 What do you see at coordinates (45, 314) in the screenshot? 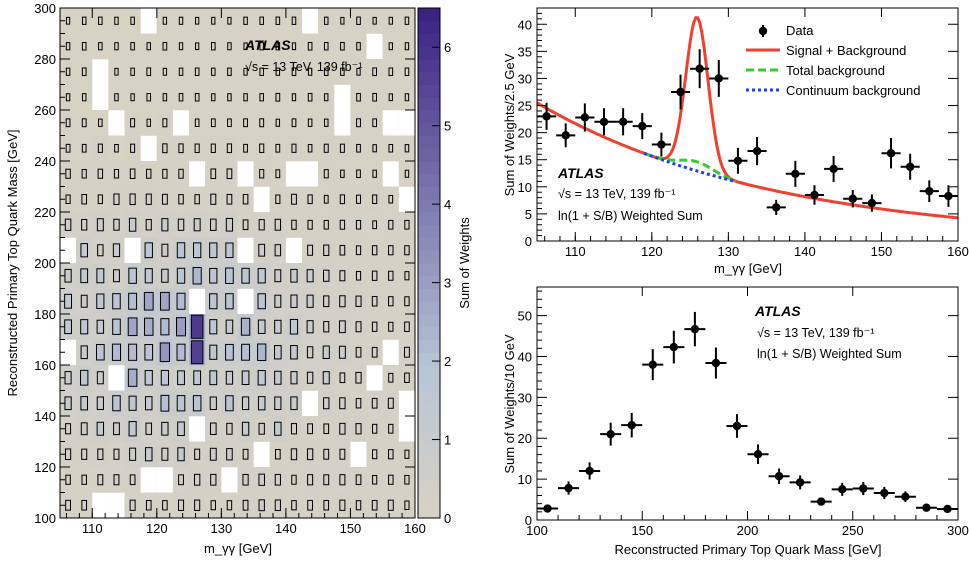
I see `heatmap-y-tick-label: 180` at bounding box center [45, 314].